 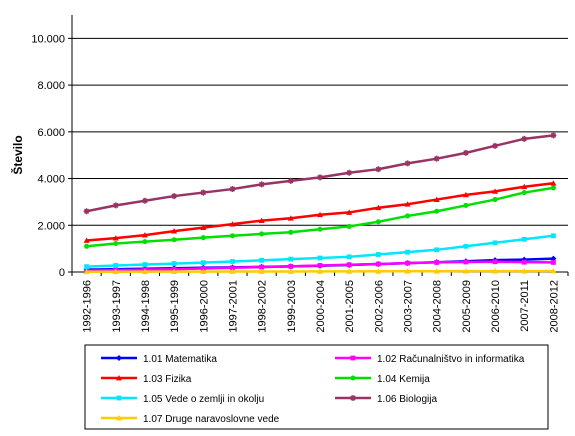 What do you see at coordinates (321, 306) in the screenshot?
I see `x-tick-label: 2000-2004` at bounding box center [321, 306].